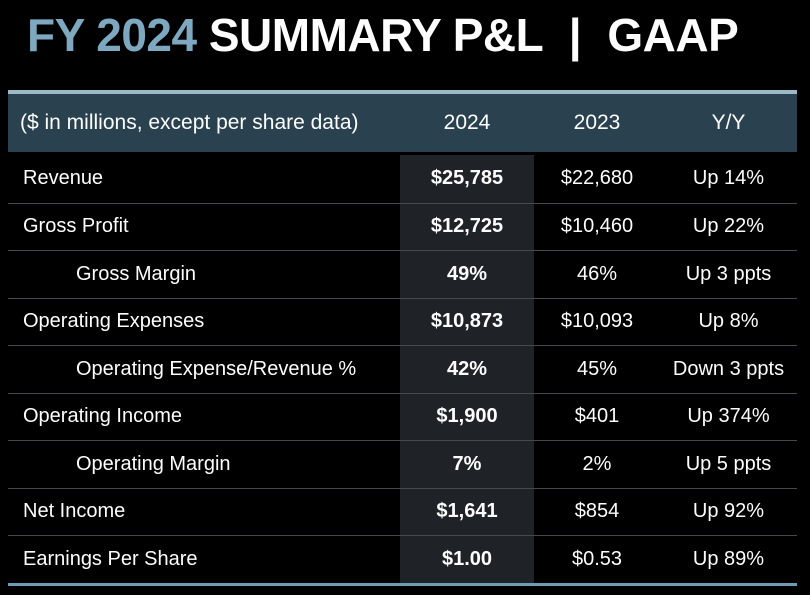 Image resolution: width=810 pixels, height=595 pixels. What do you see at coordinates (728, 273) in the screenshot?
I see `row-value-yy: Up 3 ppts` at bounding box center [728, 273].